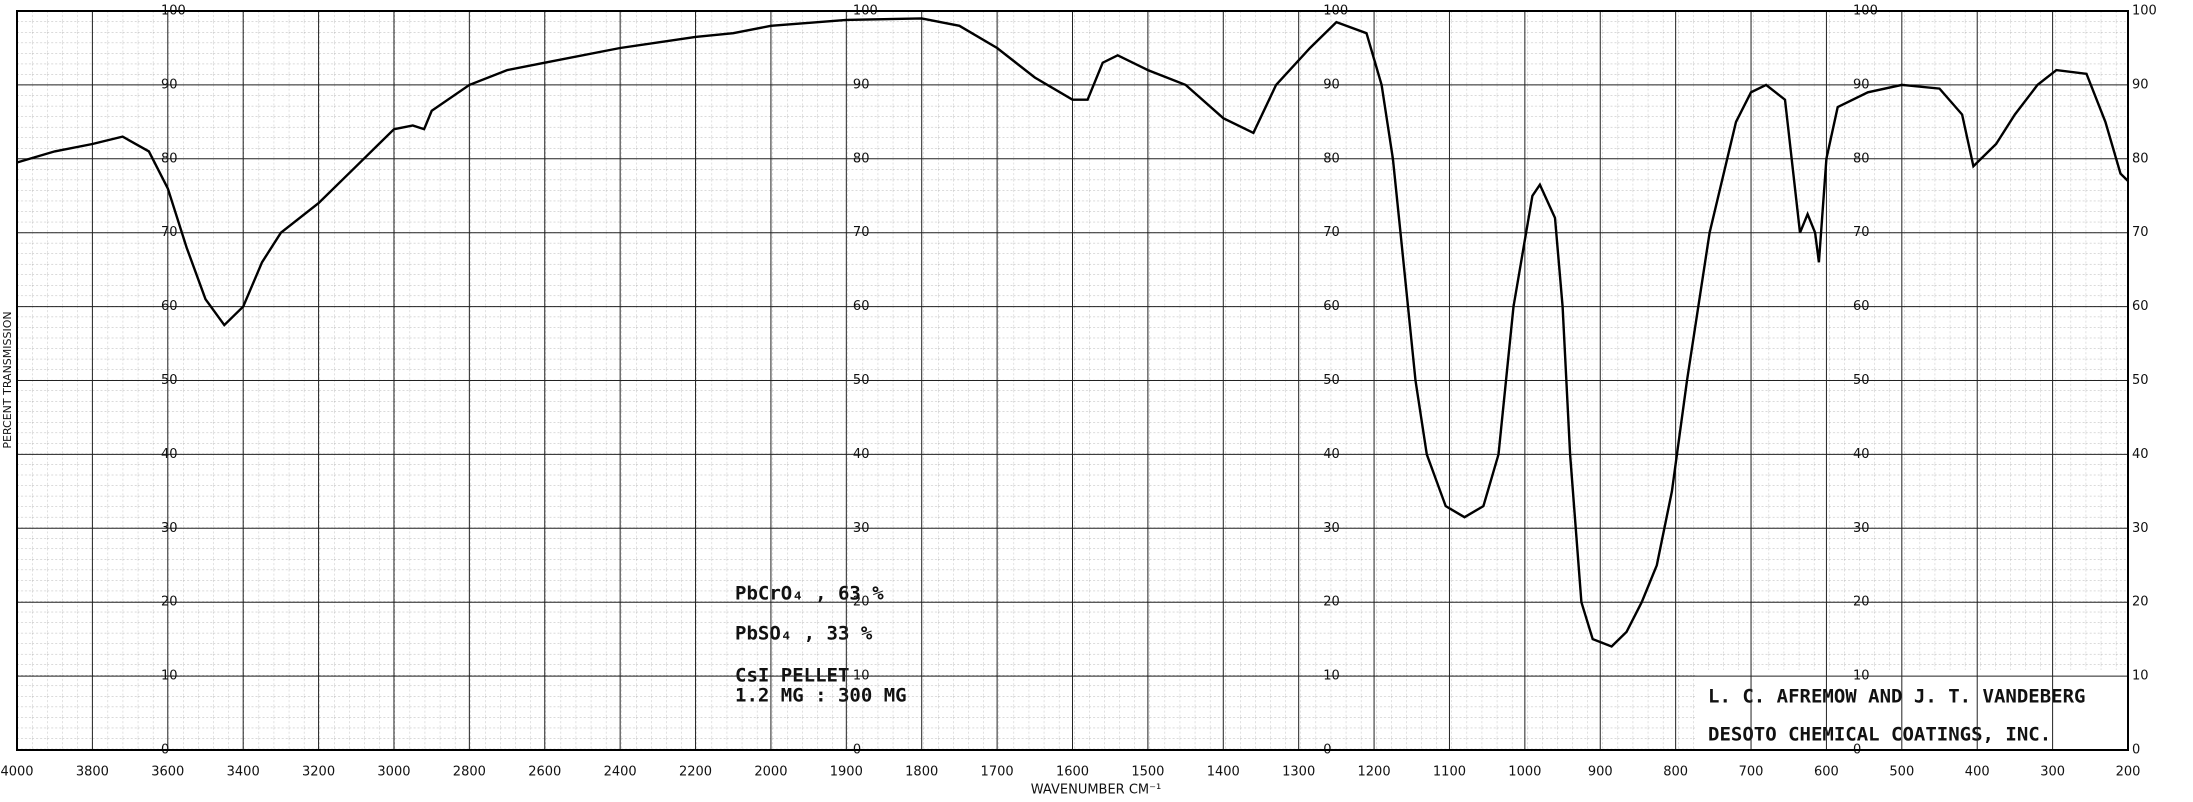  Describe the element at coordinates (792, 676) in the screenshot. I see `annotation: CsI PELLET` at that location.